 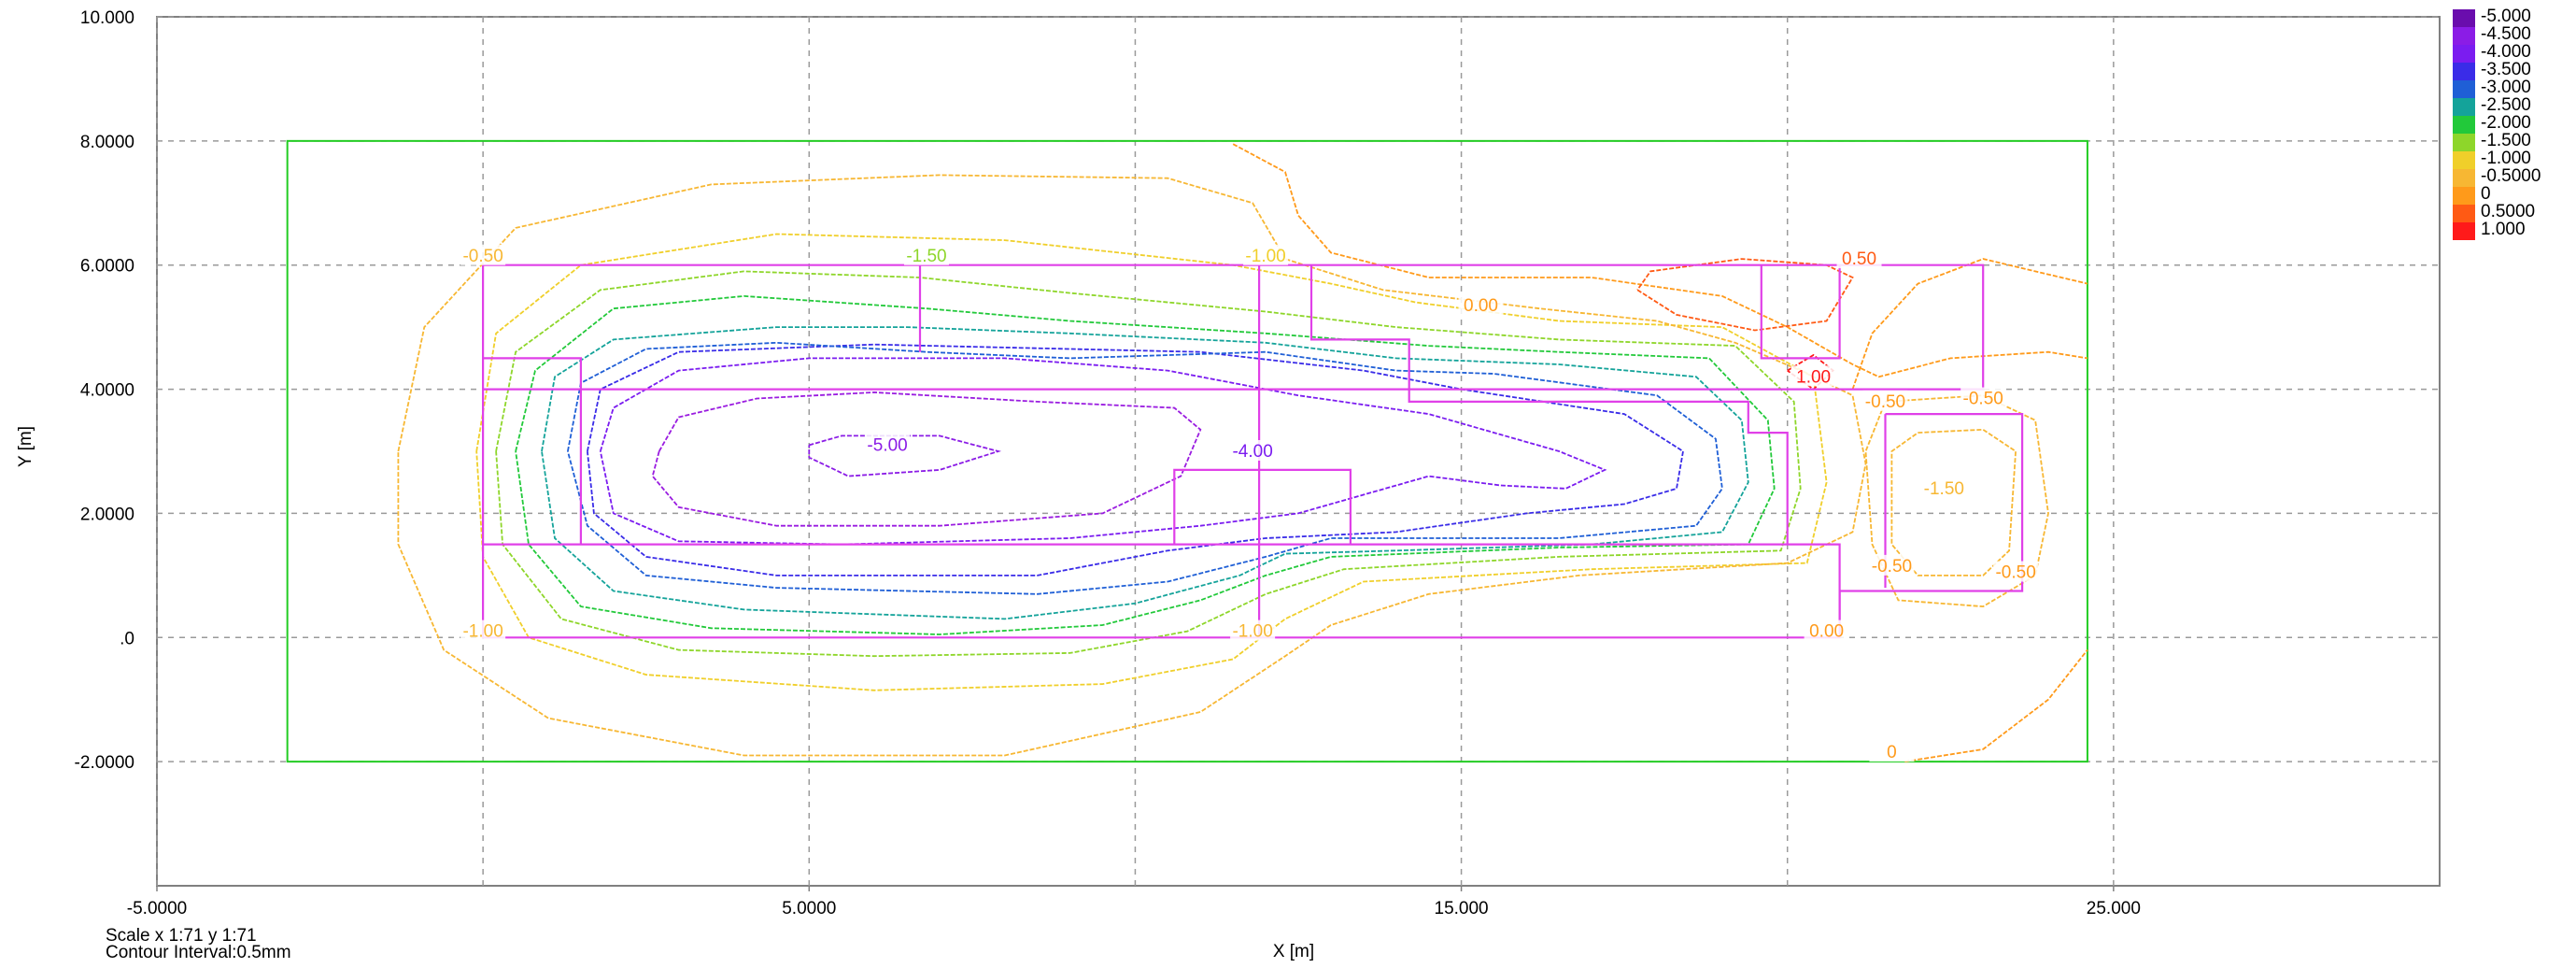 I want to click on y-tick-label: .0, so click(x=127, y=638).